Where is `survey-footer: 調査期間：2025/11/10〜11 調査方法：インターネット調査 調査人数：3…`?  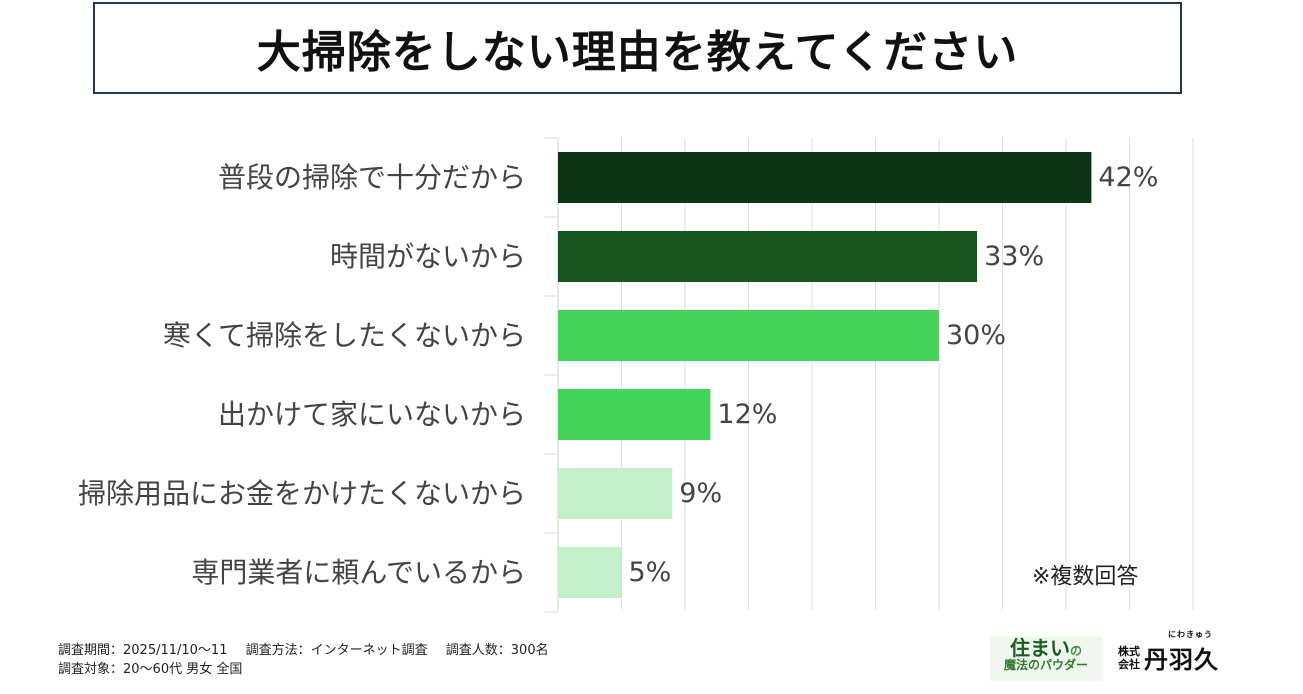 survey-footer: 調査期間：2025/11/10〜11 調査方法：インターネット調査 調査人数：3… is located at coordinates (310, 660).